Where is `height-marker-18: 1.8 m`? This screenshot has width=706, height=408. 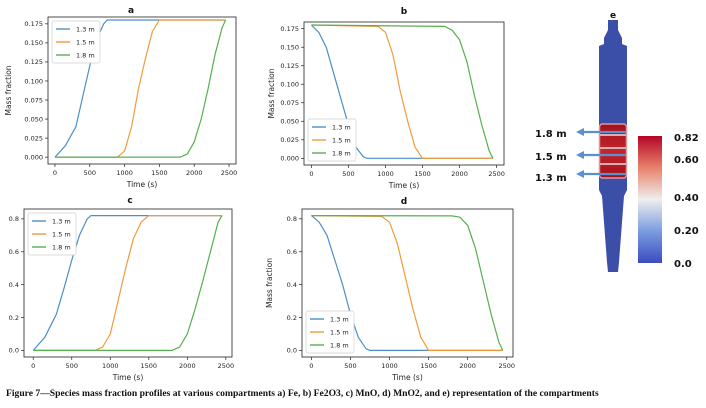
height-marker-18: 1.8 m is located at coordinates (580, 134).